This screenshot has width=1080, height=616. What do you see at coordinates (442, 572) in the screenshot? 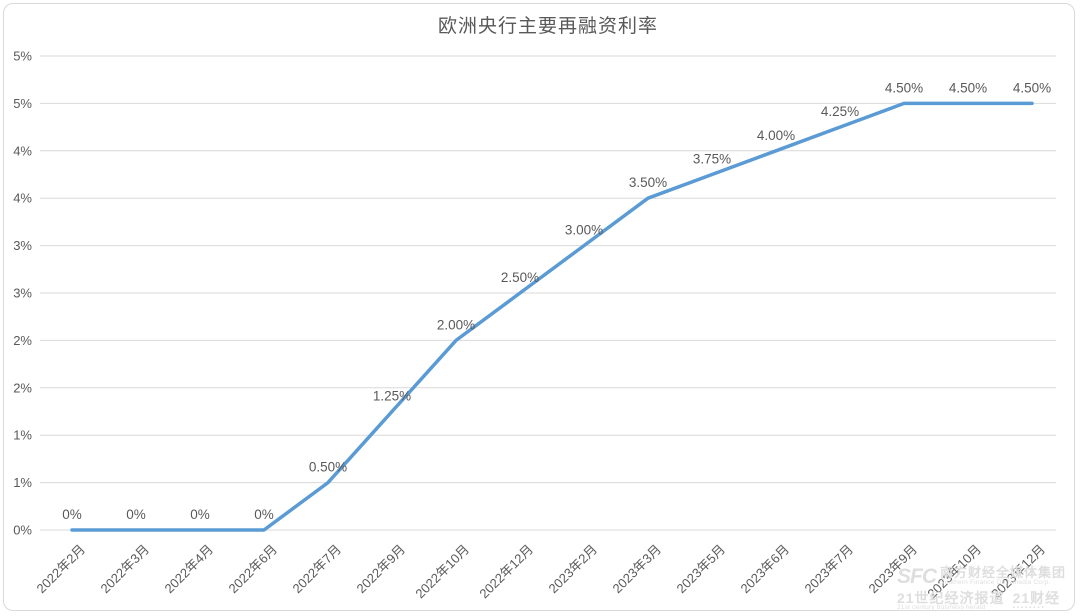
I see `x-axis-tick-label: 2022年10月` at bounding box center [442, 572].